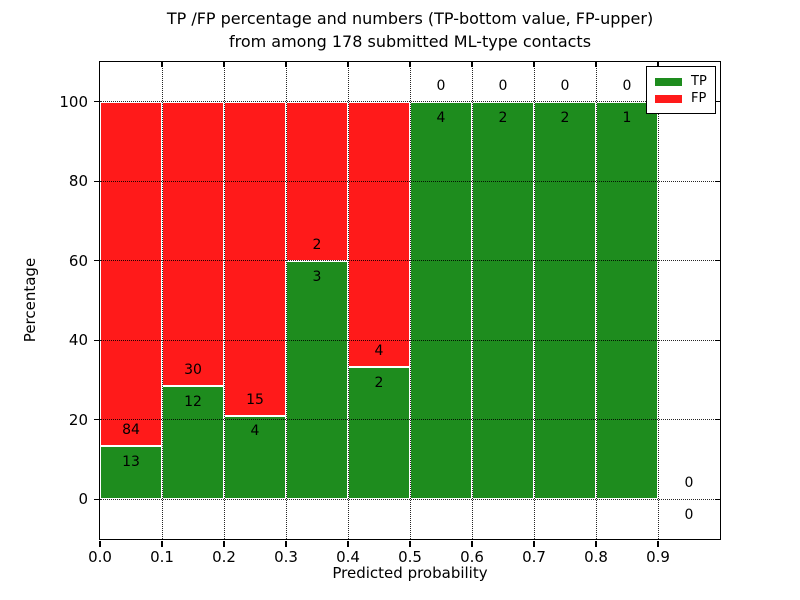 The image size is (800, 600). I want to click on bar-count-label-tp: 13, so click(131, 461).